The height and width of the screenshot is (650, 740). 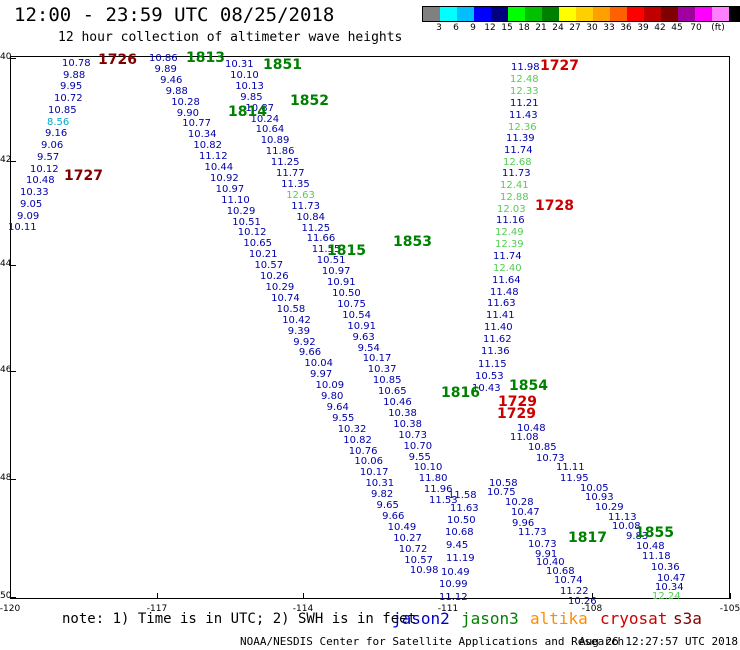 I want to click on orbit-number-label: 1854, so click(x=528, y=386).